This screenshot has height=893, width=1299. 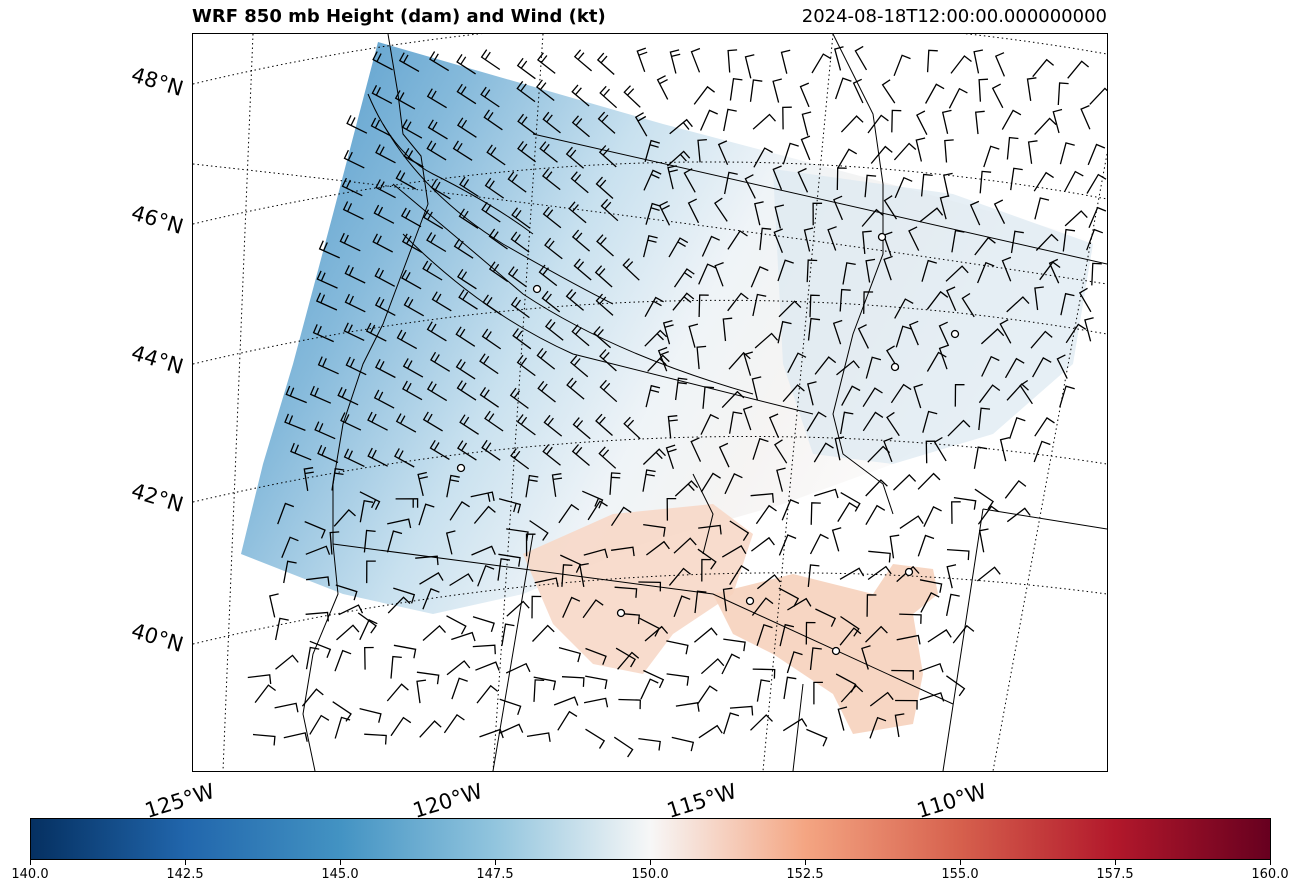 What do you see at coordinates (399, 16) in the screenshot?
I see `map-title: WRF 850 mb Height (dam) and Wind (kt)` at bounding box center [399, 16].